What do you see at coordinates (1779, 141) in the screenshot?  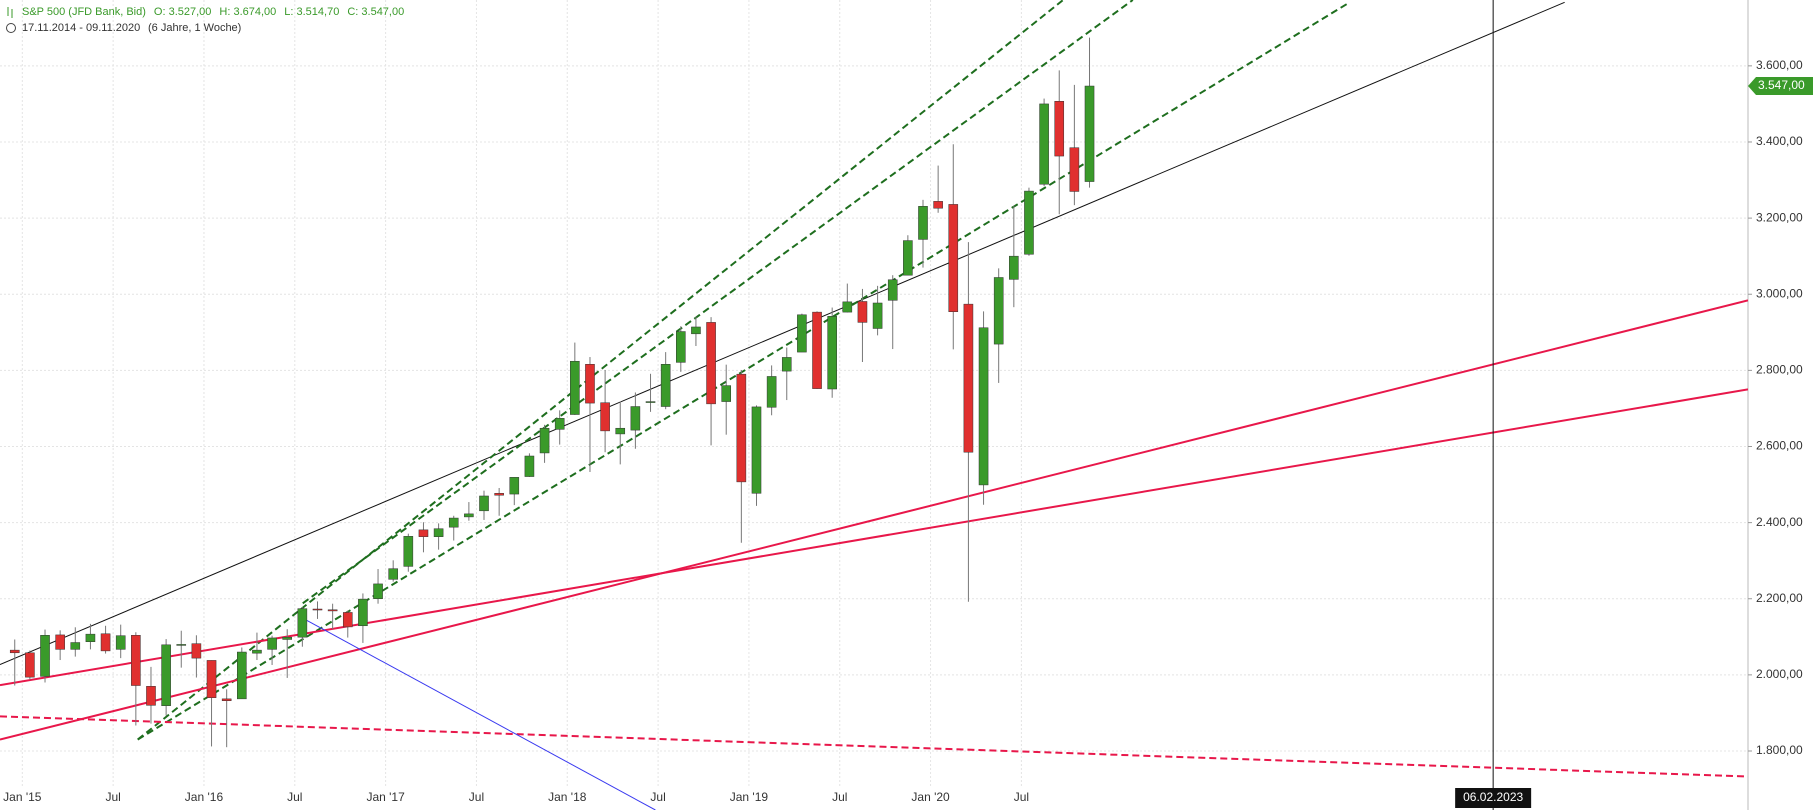 I see `y-tick-label: 3.400,00` at bounding box center [1779, 141].